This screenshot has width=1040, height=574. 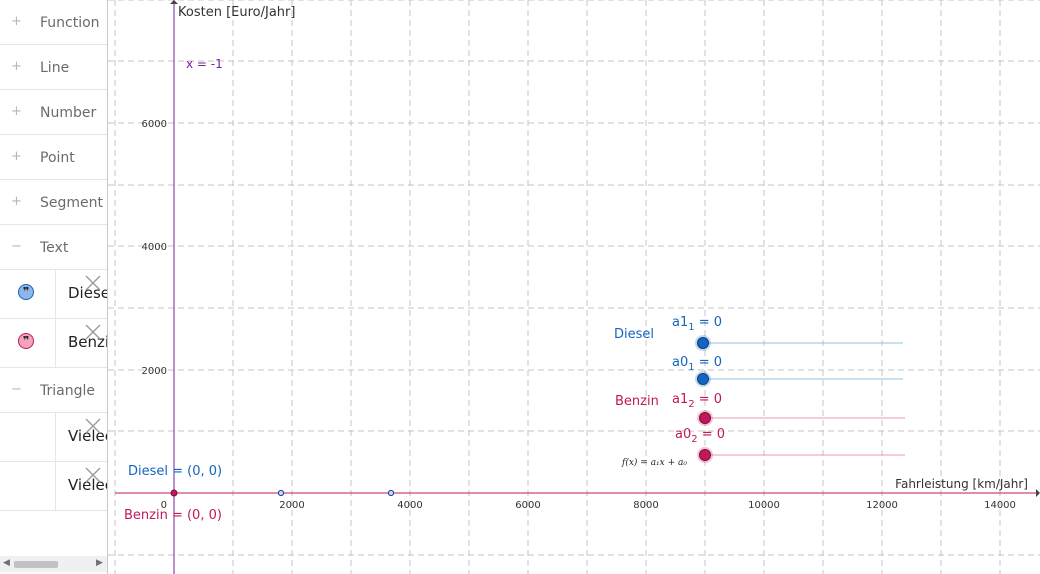 What do you see at coordinates (174, 2) in the screenshot?
I see `y-axis-arrow-icon` at bounding box center [174, 2].